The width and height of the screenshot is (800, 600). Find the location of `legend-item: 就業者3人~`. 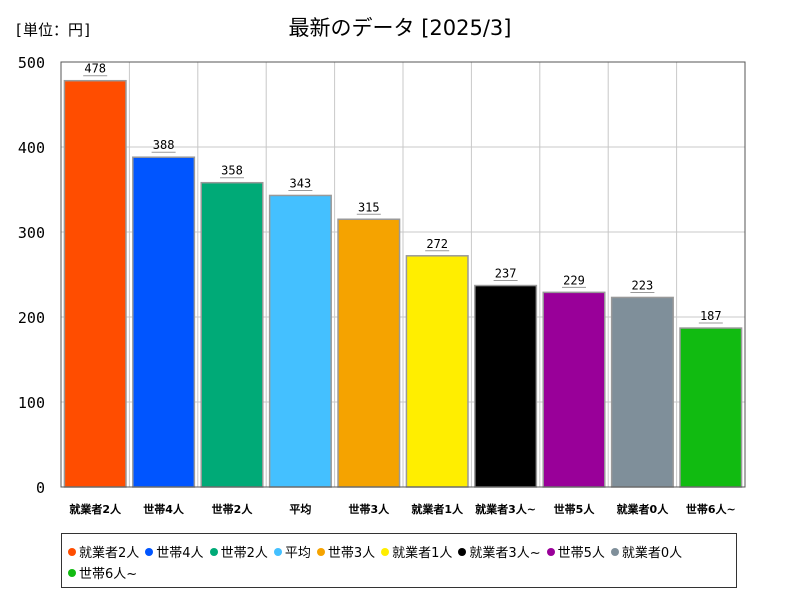

legend-item: 就業者3人~ is located at coordinates (499, 551).